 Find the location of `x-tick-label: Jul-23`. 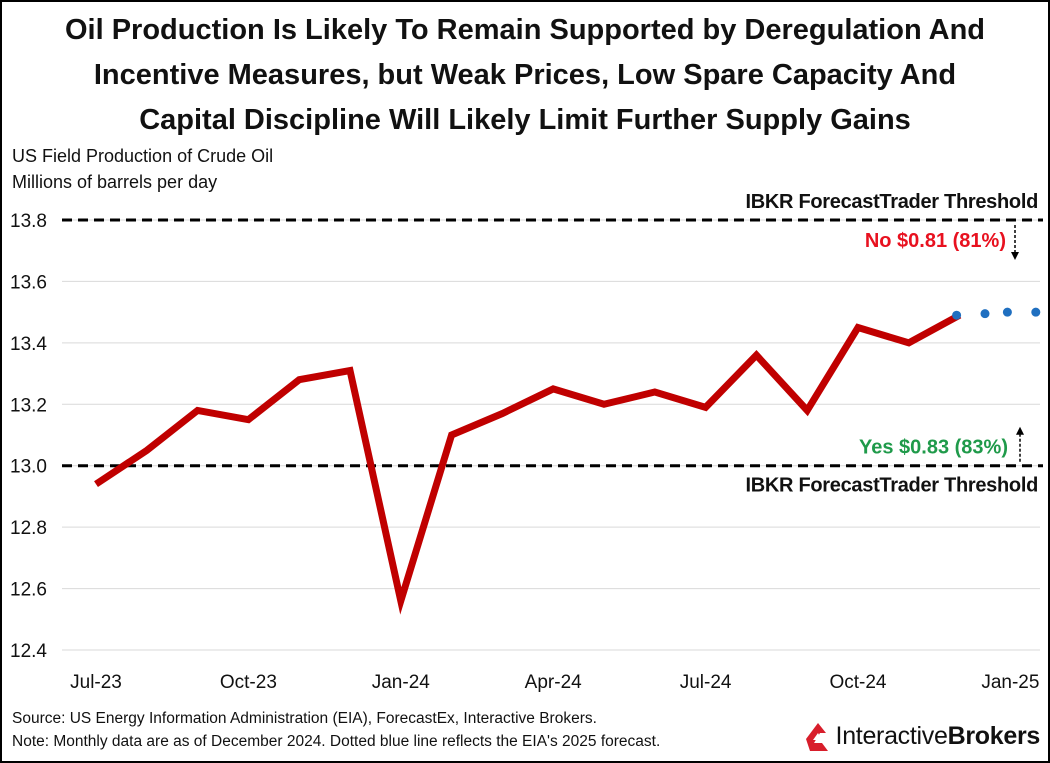

x-tick-label: Jul-23 is located at coordinates (96, 682).